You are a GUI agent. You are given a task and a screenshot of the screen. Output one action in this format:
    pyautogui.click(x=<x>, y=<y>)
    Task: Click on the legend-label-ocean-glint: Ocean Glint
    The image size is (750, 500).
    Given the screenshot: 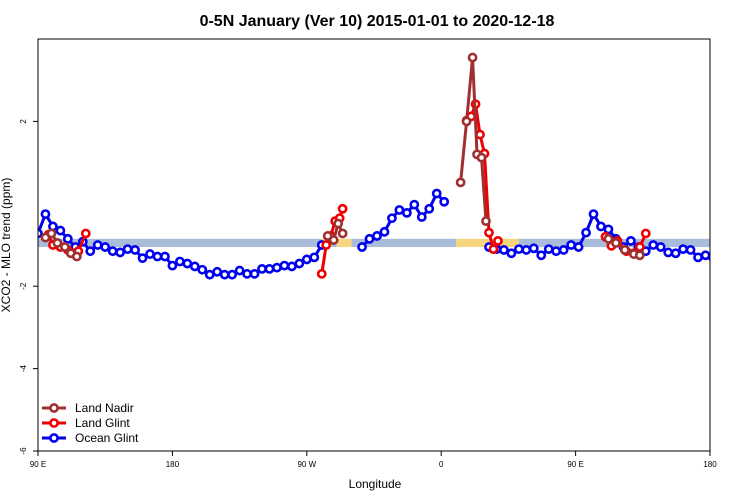 What is the action you would take?
    pyautogui.click(x=107, y=438)
    